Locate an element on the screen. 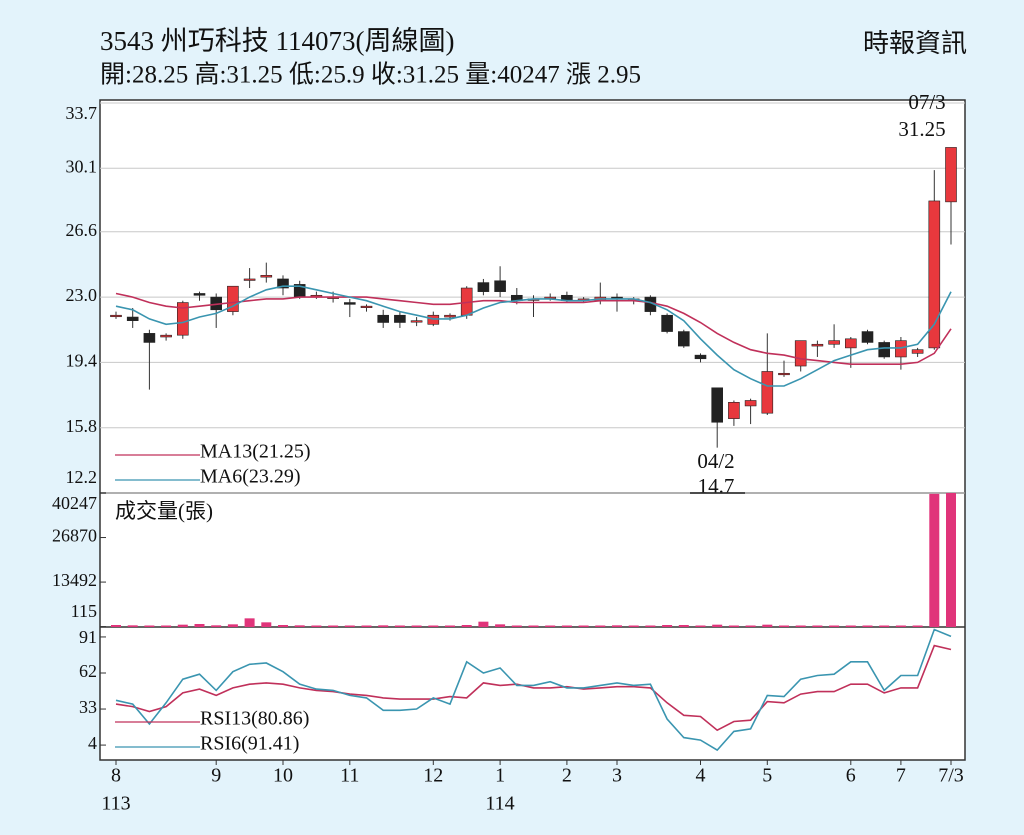  y-tick-label: 40247 is located at coordinates (74, 503).